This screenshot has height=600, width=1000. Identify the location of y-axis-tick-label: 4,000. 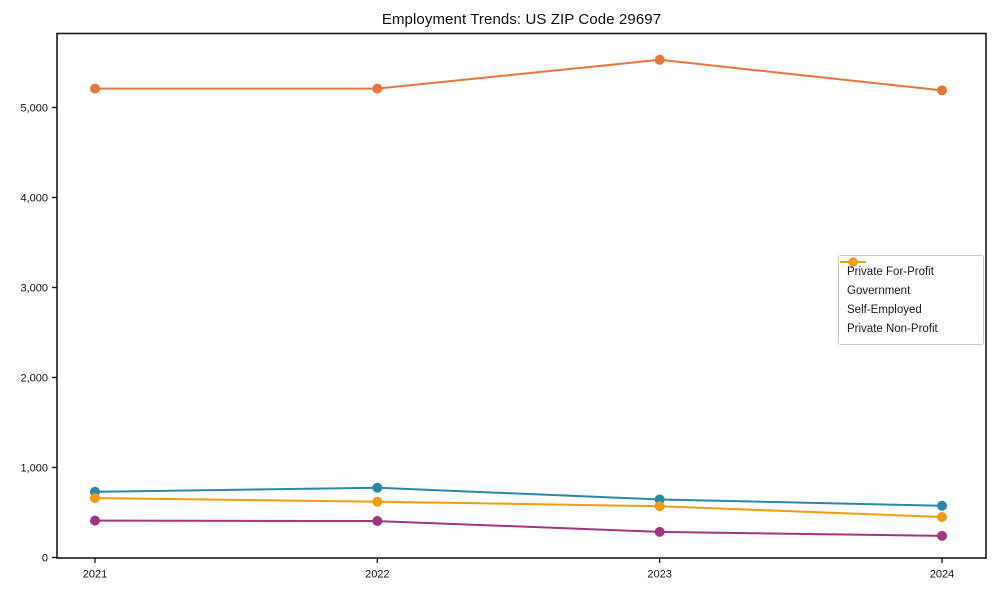
(34, 198).